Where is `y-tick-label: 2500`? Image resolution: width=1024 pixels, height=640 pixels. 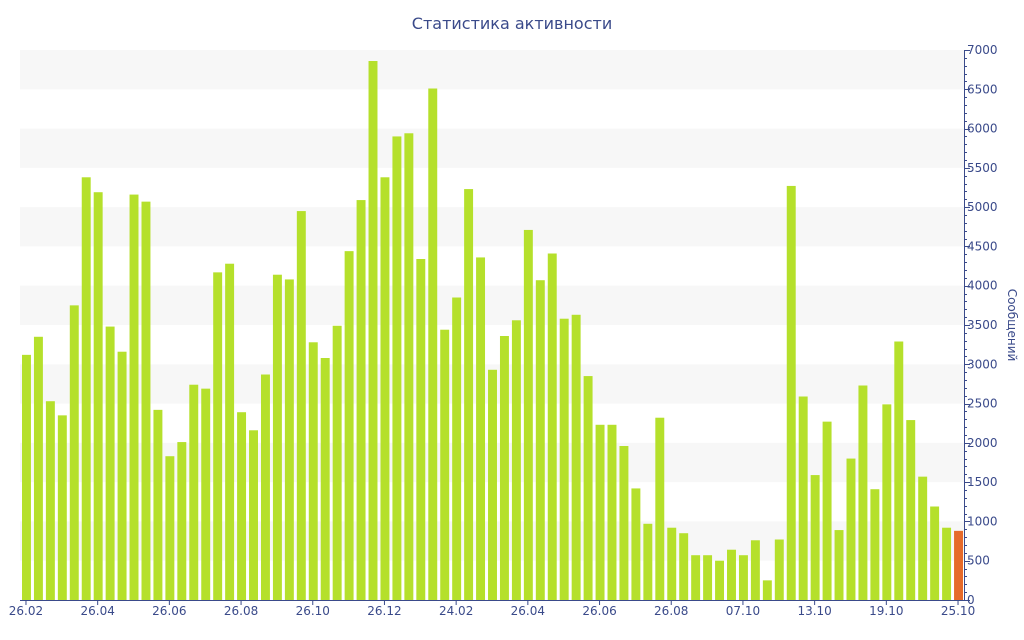 y-tick-label: 2500 is located at coordinates (982, 404).